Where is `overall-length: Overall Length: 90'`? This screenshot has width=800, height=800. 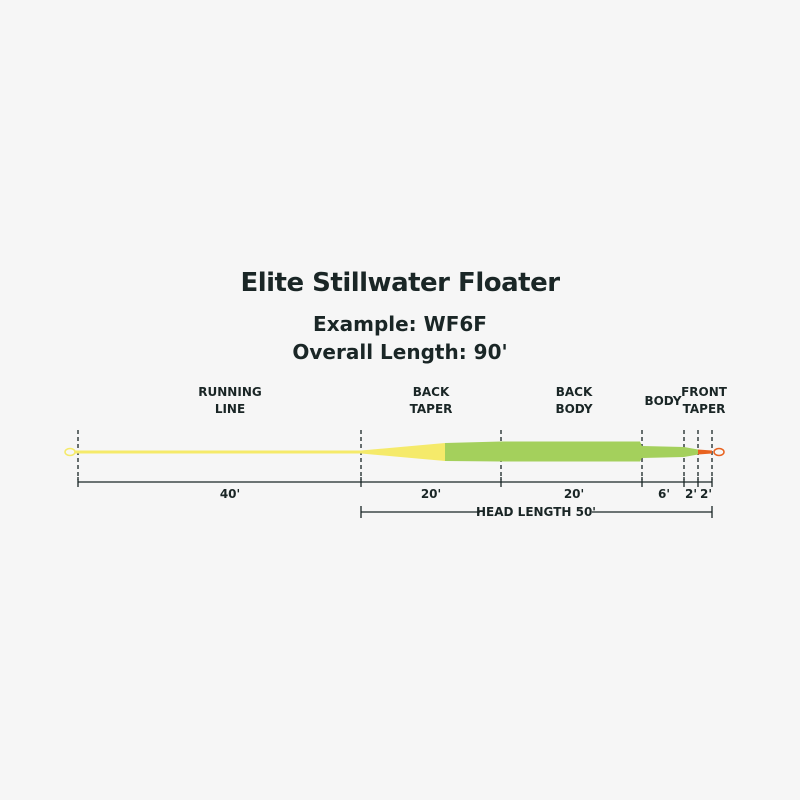
overall-length: Overall Length: 90' is located at coordinates (400, 352).